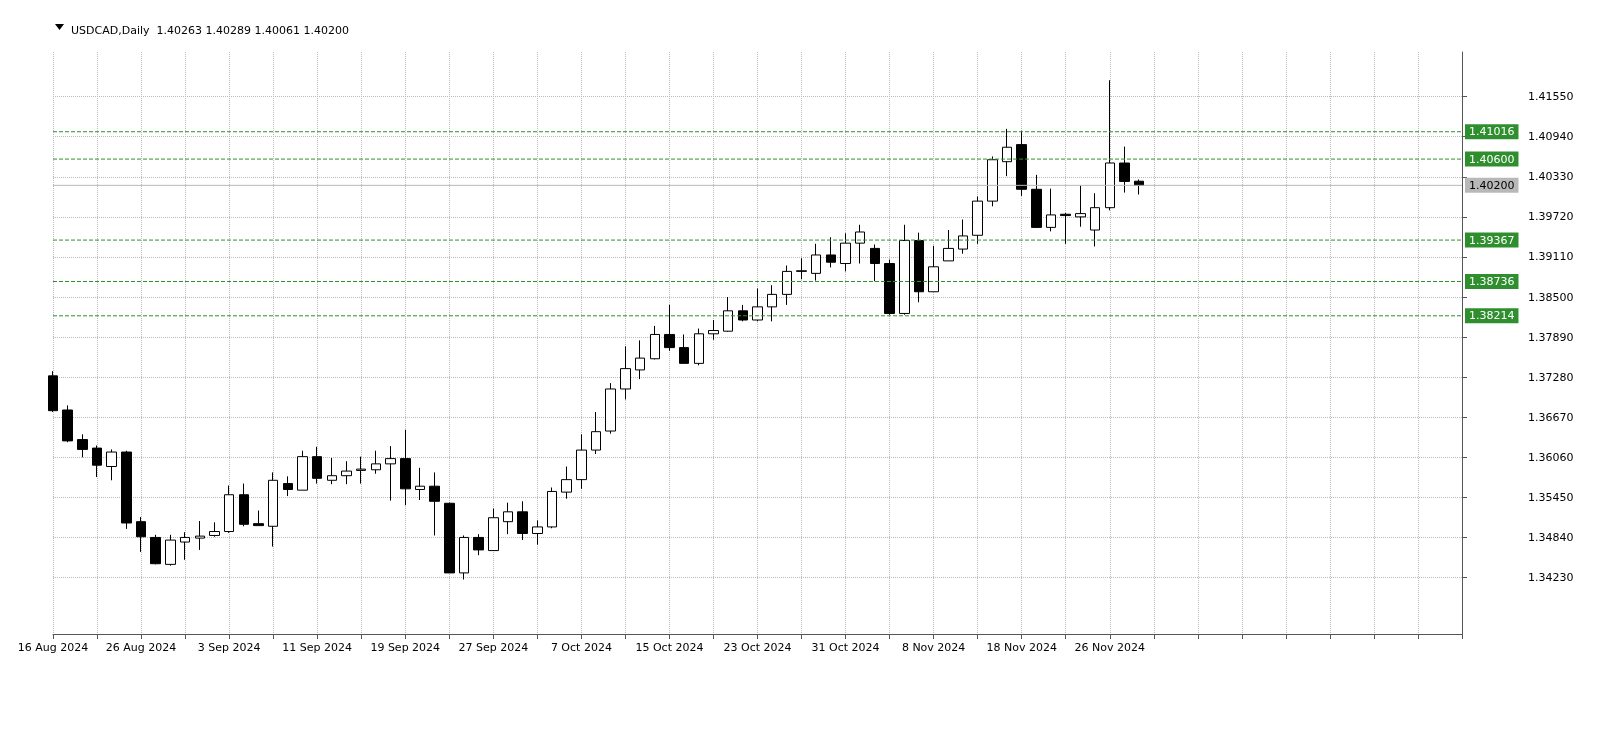 Image resolution: width=1600 pixels, height=755 pixels. What do you see at coordinates (1492, 159) in the screenshot?
I see `ref-line-label: 1.40600` at bounding box center [1492, 159].